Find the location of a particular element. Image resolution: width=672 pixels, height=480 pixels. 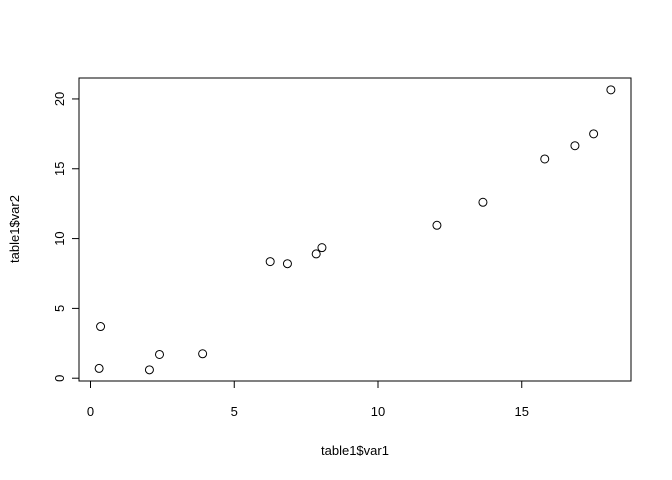

y-tick-label: 15 is located at coordinates (59, 169).